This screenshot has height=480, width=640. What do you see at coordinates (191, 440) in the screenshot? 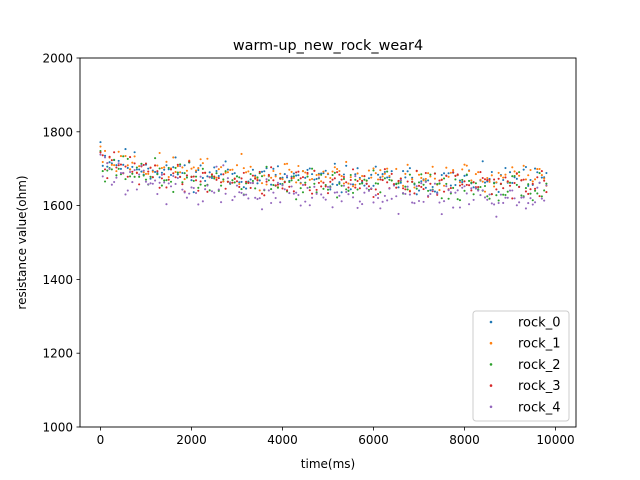
I see `x-tick-label: 2000` at bounding box center [191, 440].